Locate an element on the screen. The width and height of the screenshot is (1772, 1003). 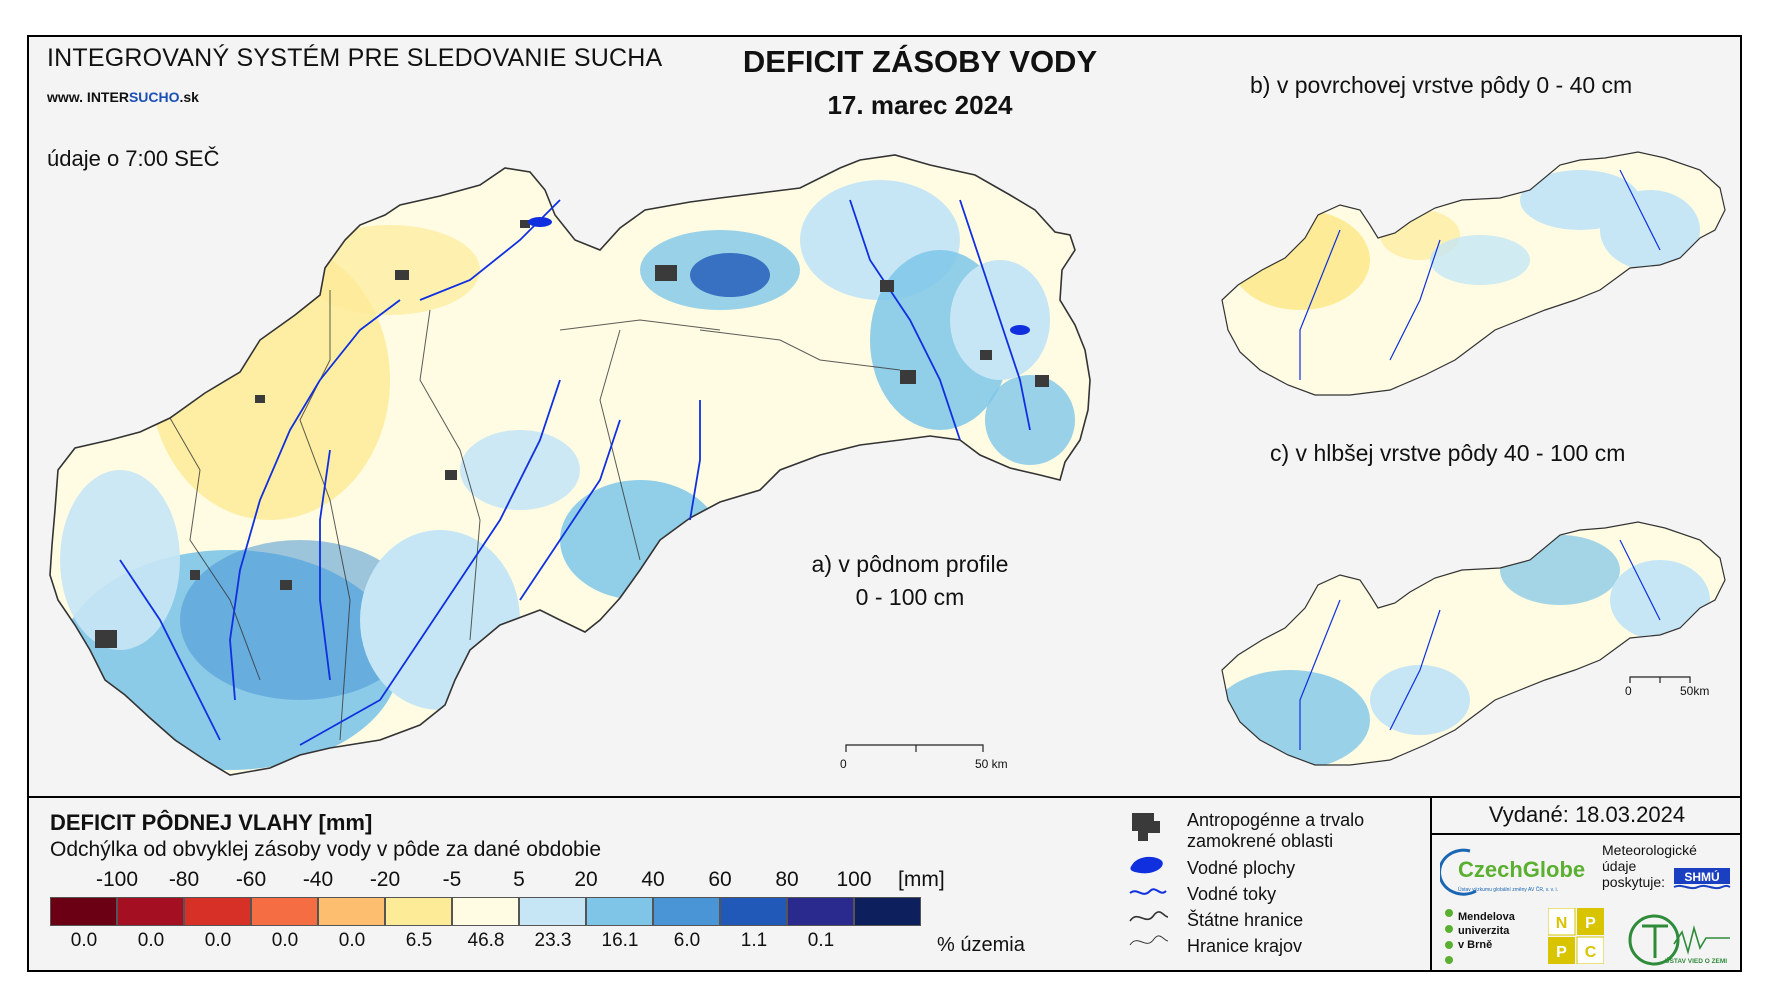
svg-text: SHMÚ is located at coordinates (1701, 876).